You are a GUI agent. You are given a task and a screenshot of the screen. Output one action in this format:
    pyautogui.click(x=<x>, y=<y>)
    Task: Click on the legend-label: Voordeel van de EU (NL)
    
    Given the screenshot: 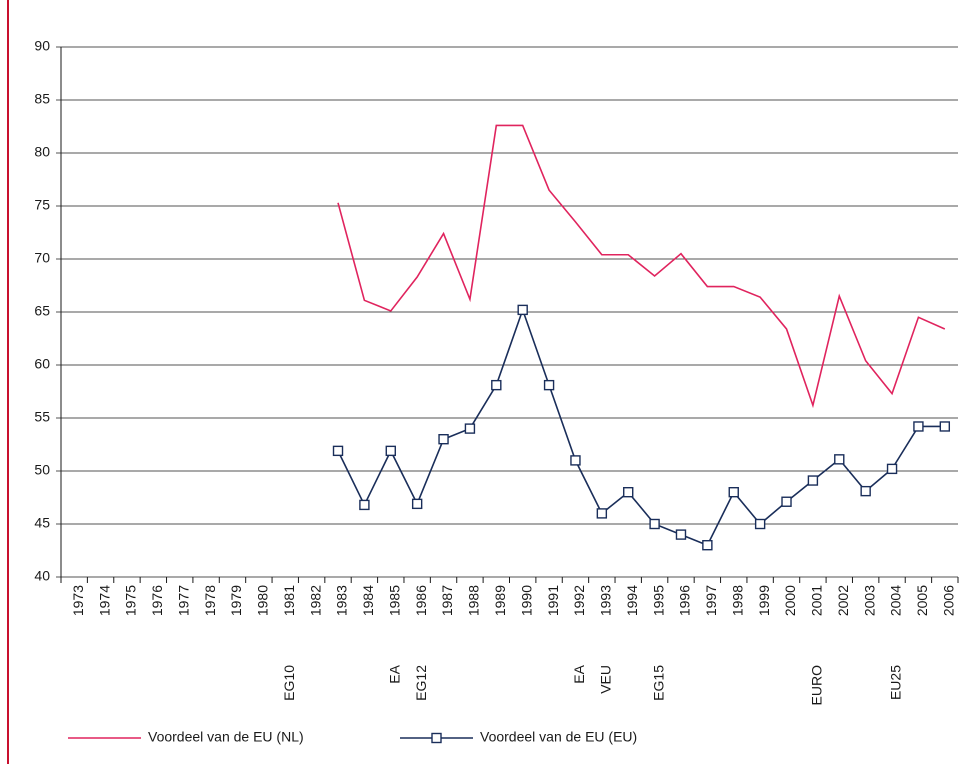 What is the action you would take?
    pyautogui.click(x=226, y=737)
    